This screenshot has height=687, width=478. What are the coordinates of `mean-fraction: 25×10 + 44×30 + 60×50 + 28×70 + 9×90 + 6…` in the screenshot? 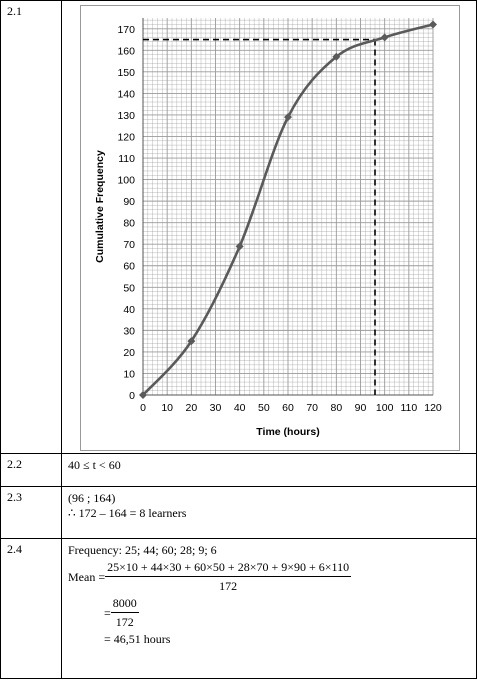 It's located at (228, 577).